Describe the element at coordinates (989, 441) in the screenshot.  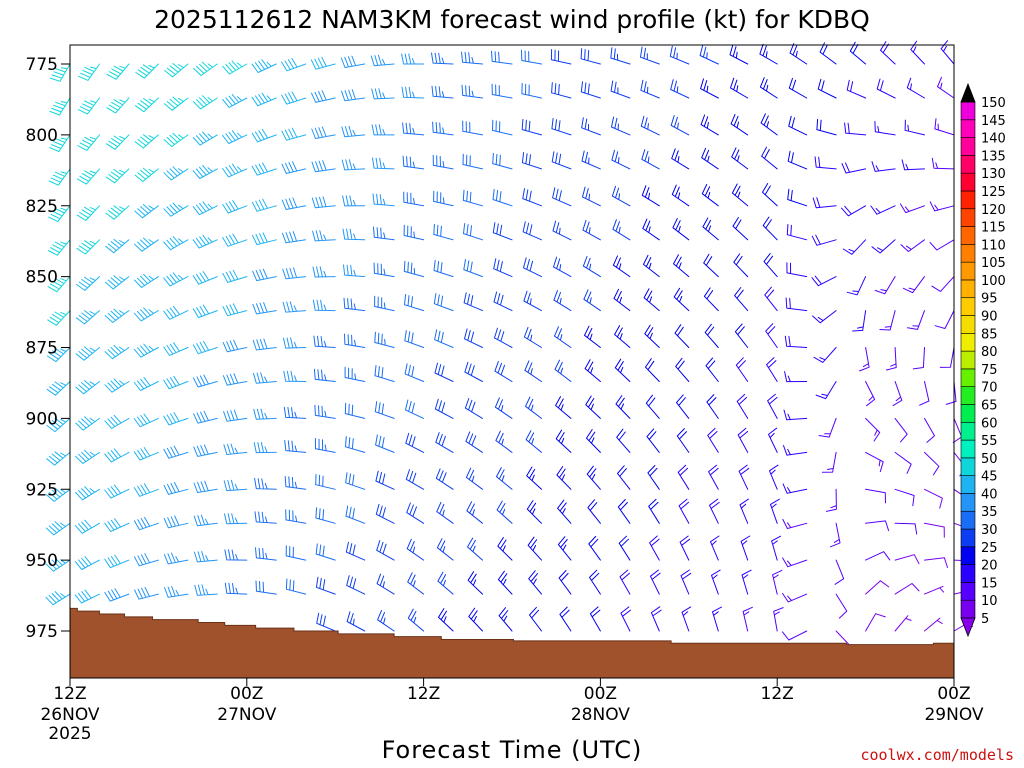
I see `colorbar-label: 55` at that location.